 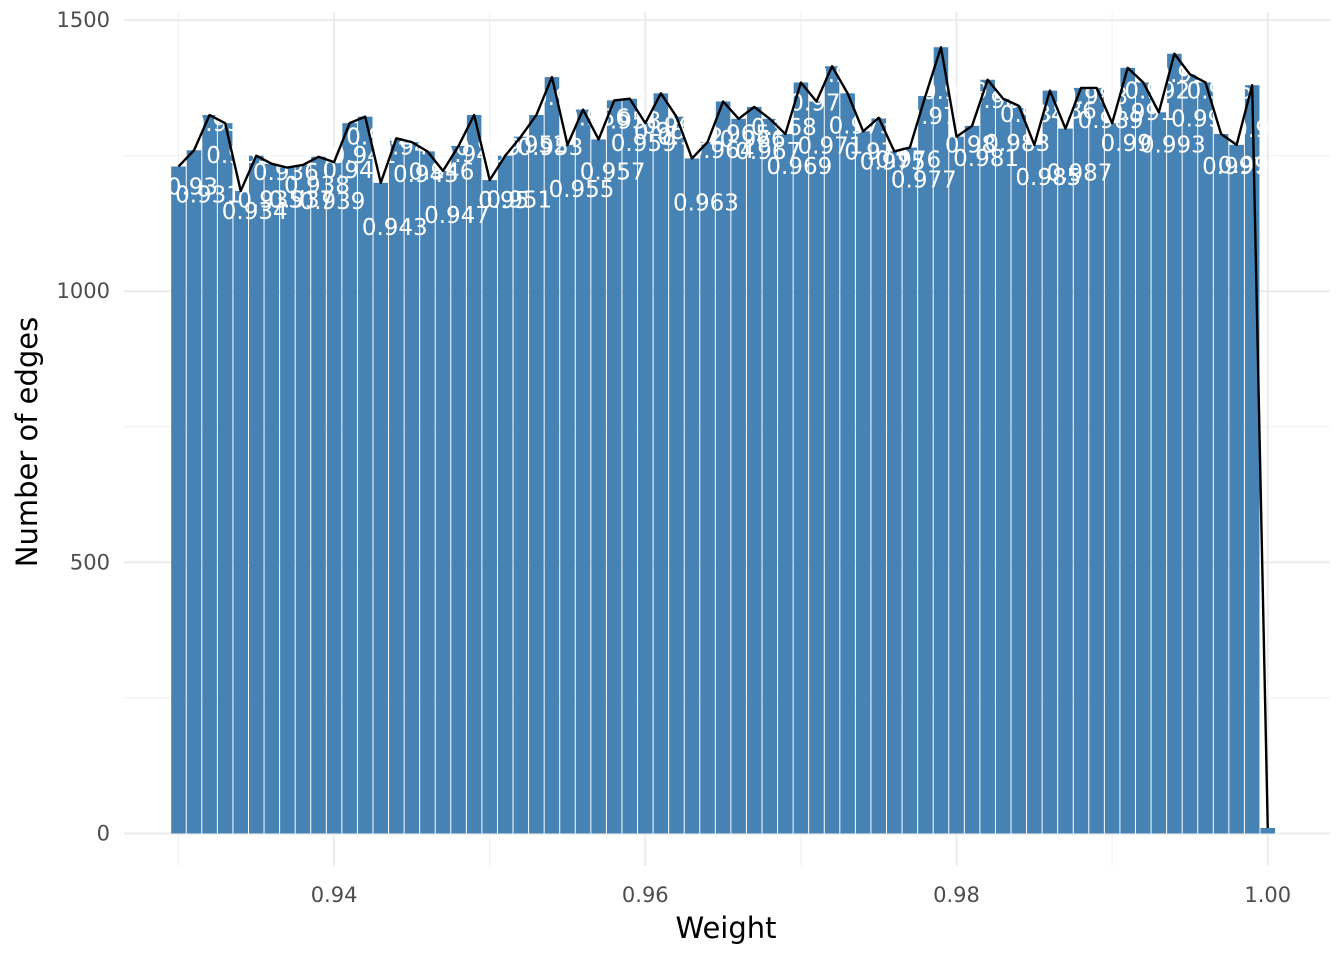 What do you see at coordinates (893, 163) in the screenshot?
I see `bar-value-label: 0.975` at bounding box center [893, 163].